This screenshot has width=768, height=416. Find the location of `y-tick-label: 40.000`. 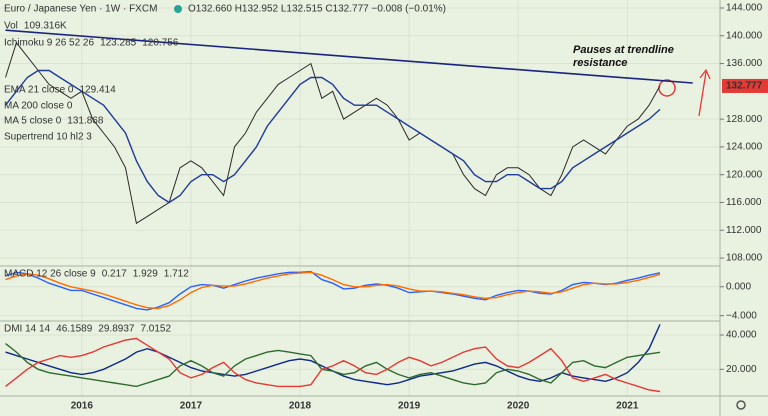

y-tick-label: 40.000 is located at coordinates (741, 335).